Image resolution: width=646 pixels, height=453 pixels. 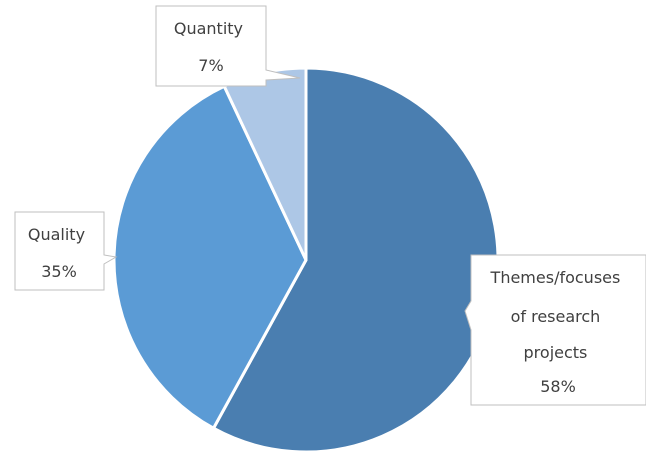 I want to click on callout-themes: Themes/focuses of research projects 58%, so click(x=555, y=330).